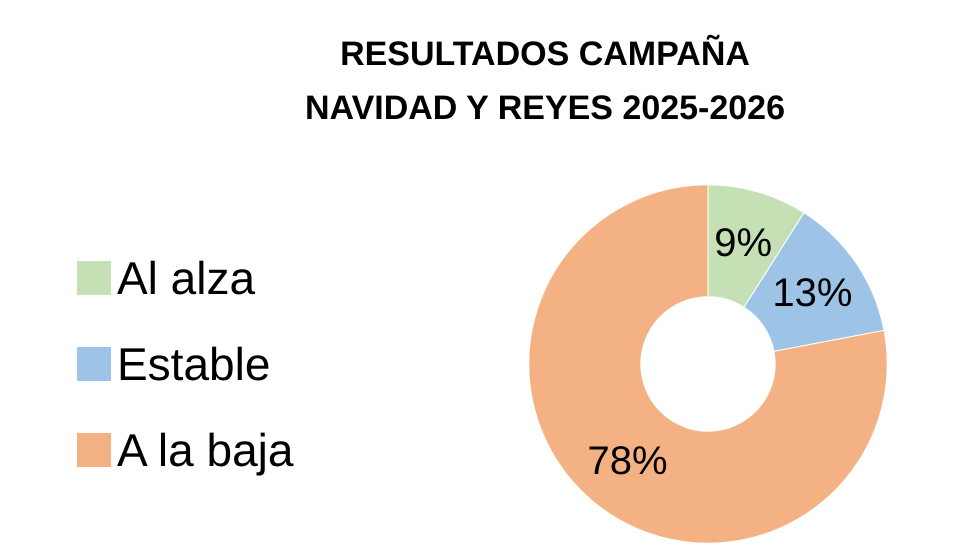 The image size is (980, 560). What do you see at coordinates (545, 80) in the screenshot?
I see `chart-title: RESULTADOS CAMPAÑA NAVIDAD Y REYES 2025-2026` at bounding box center [545, 80].